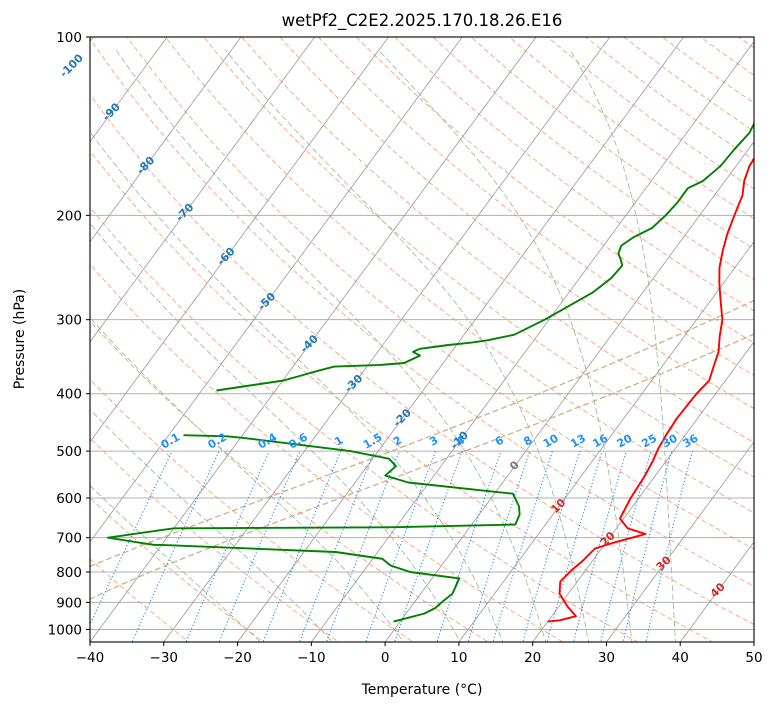  I want to click on x-axis-ticks: −40 −30 −20 −10 0 10 20 30 40 50, so click(419, 654).